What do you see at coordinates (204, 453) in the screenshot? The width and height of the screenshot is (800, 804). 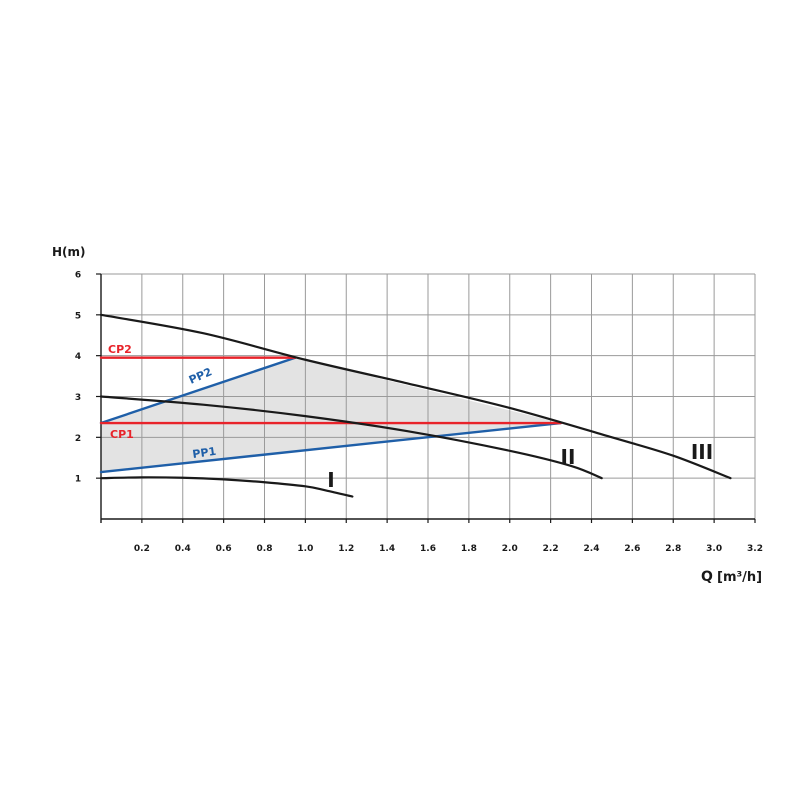 I see `series-label-pp1: PP1` at bounding box center [204, 453].